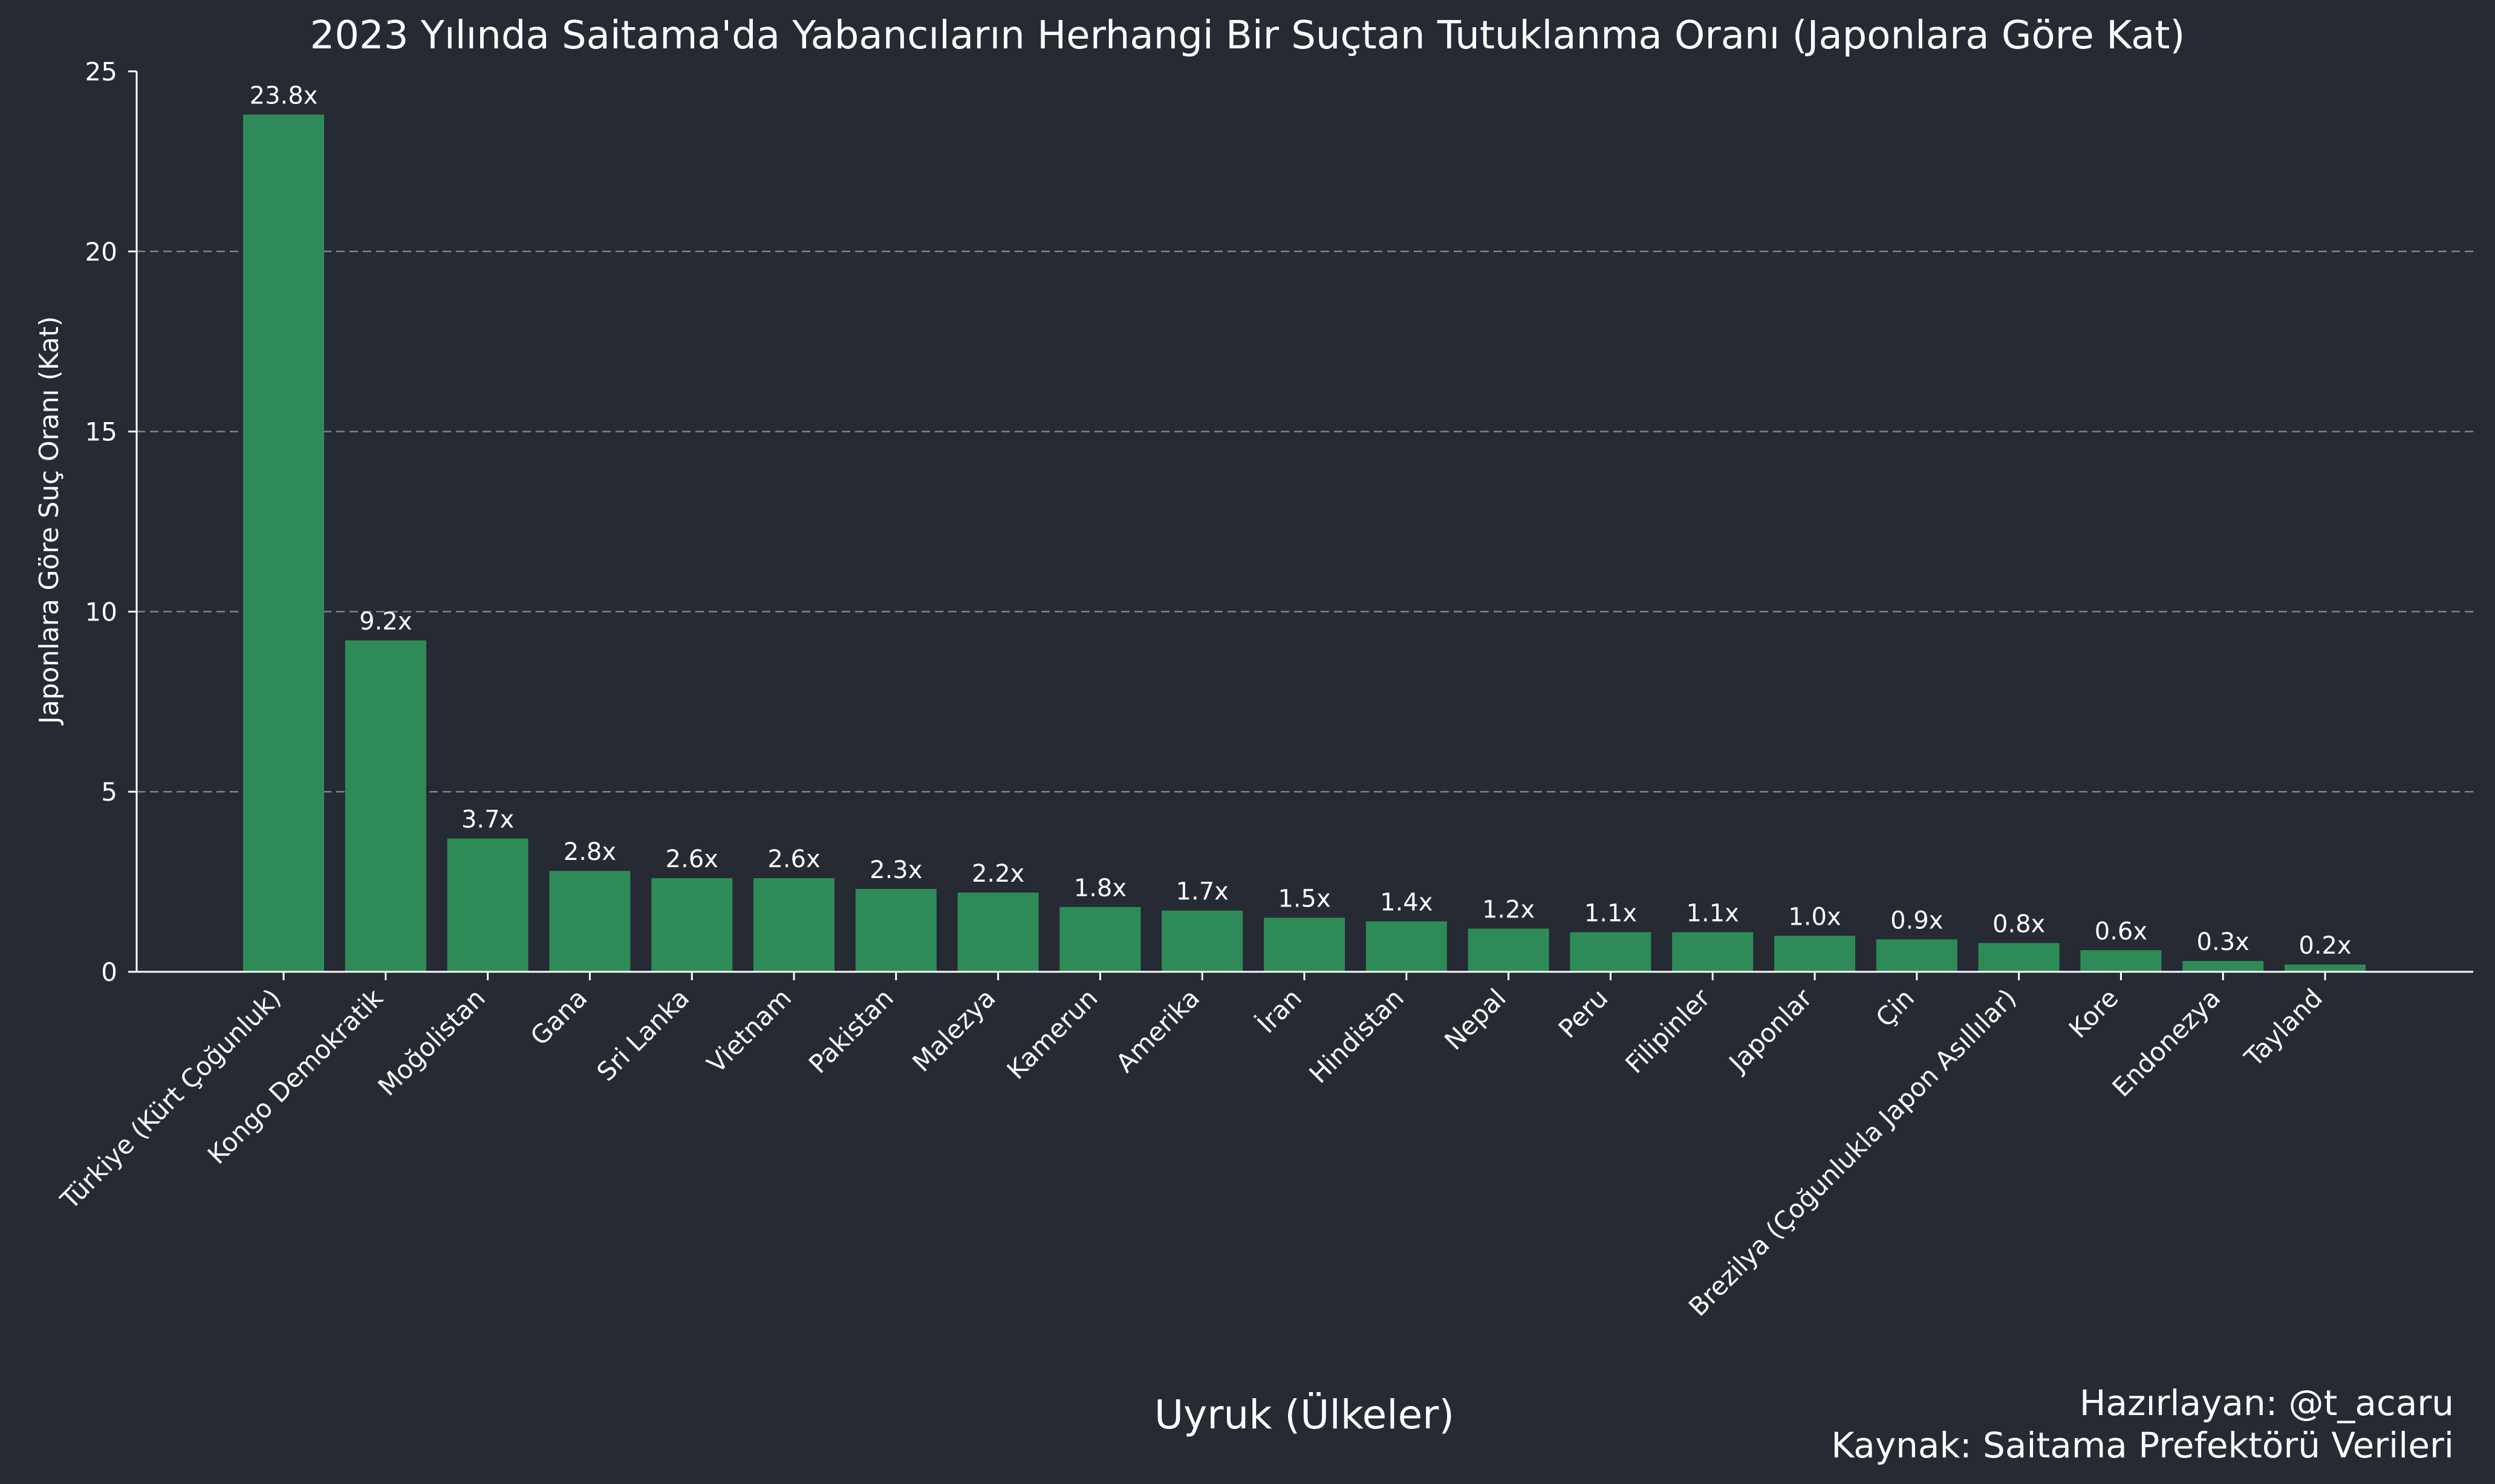 The image size is (2495, 1484). Describe the element at coordinates (1916, 920) in the screenshot. I see `value-label-16: 0.9x` at that location.